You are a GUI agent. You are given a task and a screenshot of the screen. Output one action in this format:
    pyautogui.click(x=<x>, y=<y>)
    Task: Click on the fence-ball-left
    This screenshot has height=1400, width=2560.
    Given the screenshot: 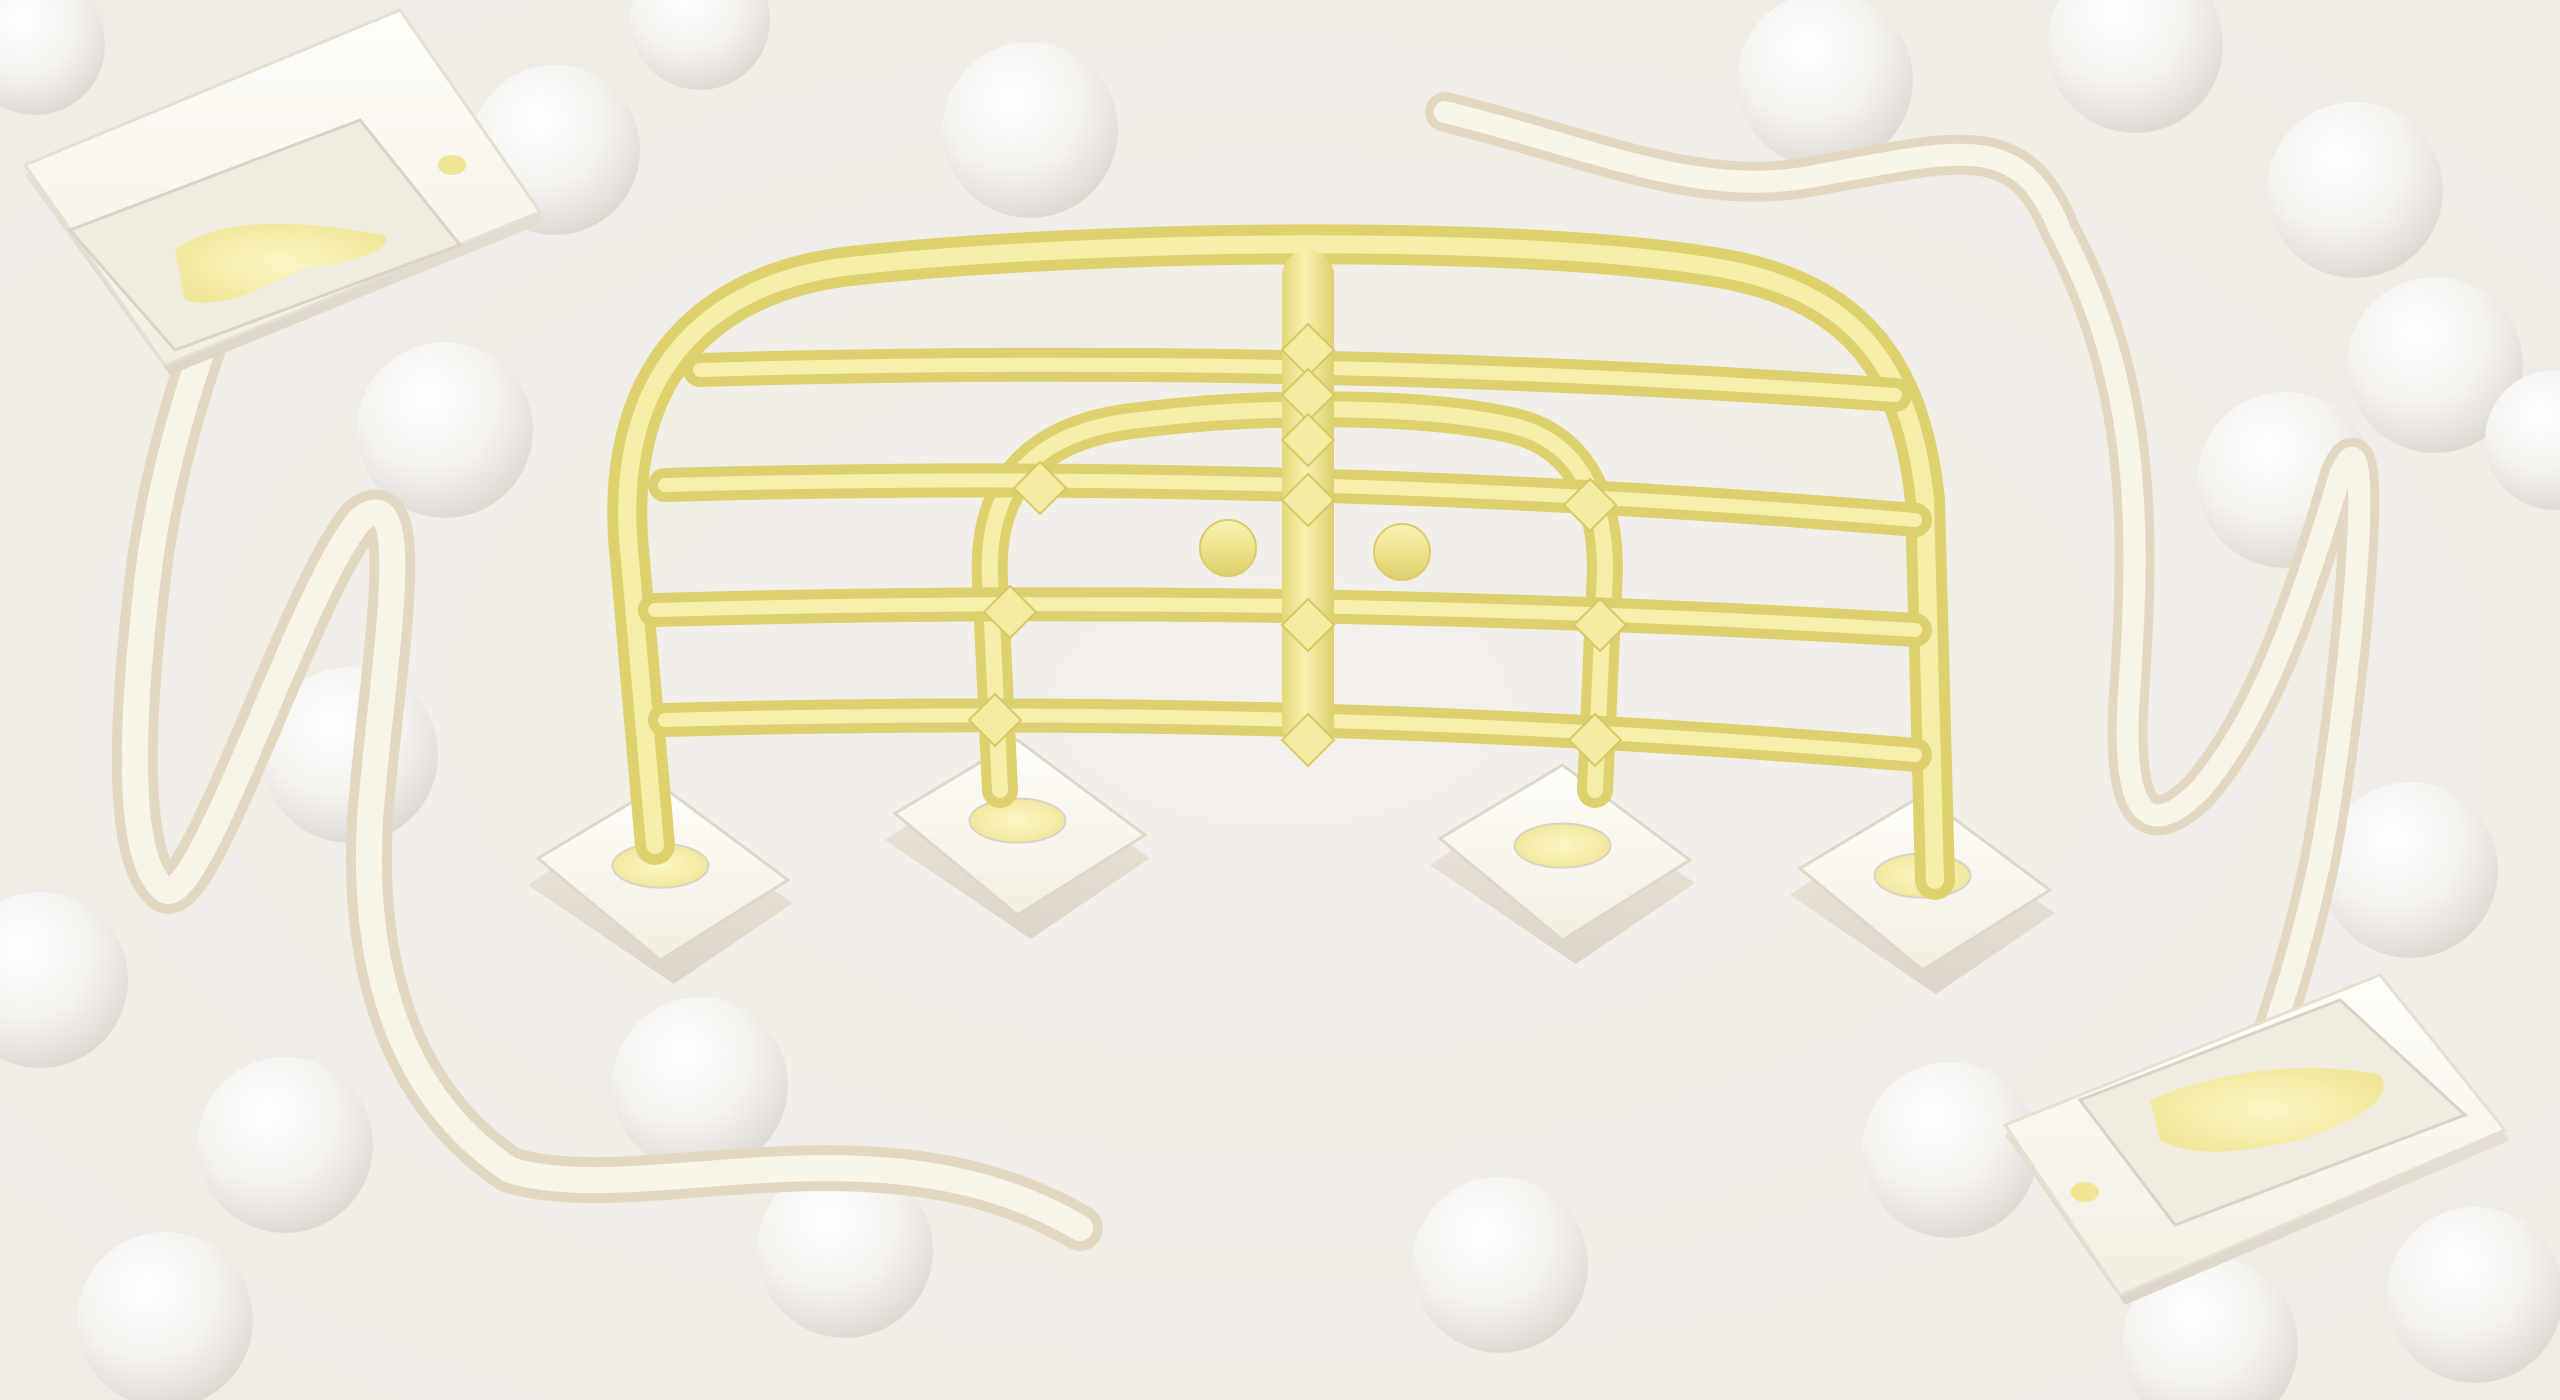 What is the action you would take?
    pyautogui.click(x=1228, y=548)
    